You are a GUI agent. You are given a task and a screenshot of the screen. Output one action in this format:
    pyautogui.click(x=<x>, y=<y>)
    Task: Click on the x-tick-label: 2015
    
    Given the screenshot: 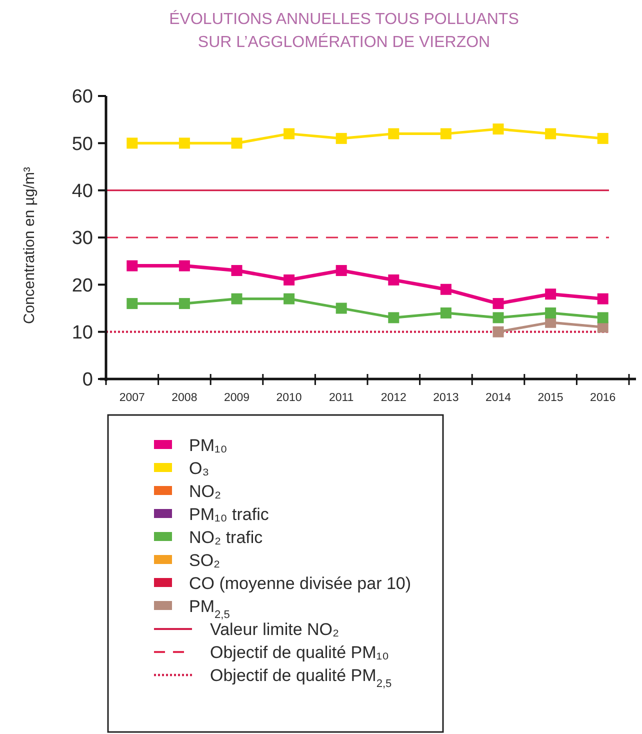 What is the action you would take?
    pyautogui.click(x=551, y=398)
    